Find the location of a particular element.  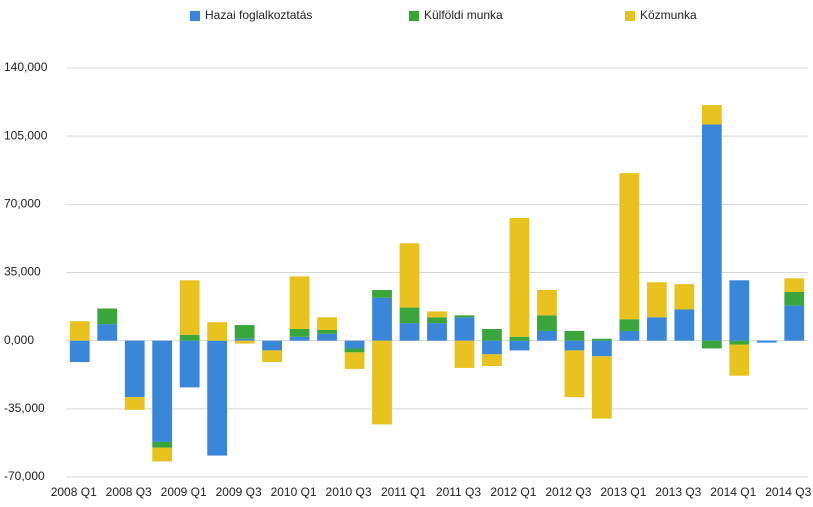

legend-label: Hazai foglalkoztatás is located at coordinates (258, 15).